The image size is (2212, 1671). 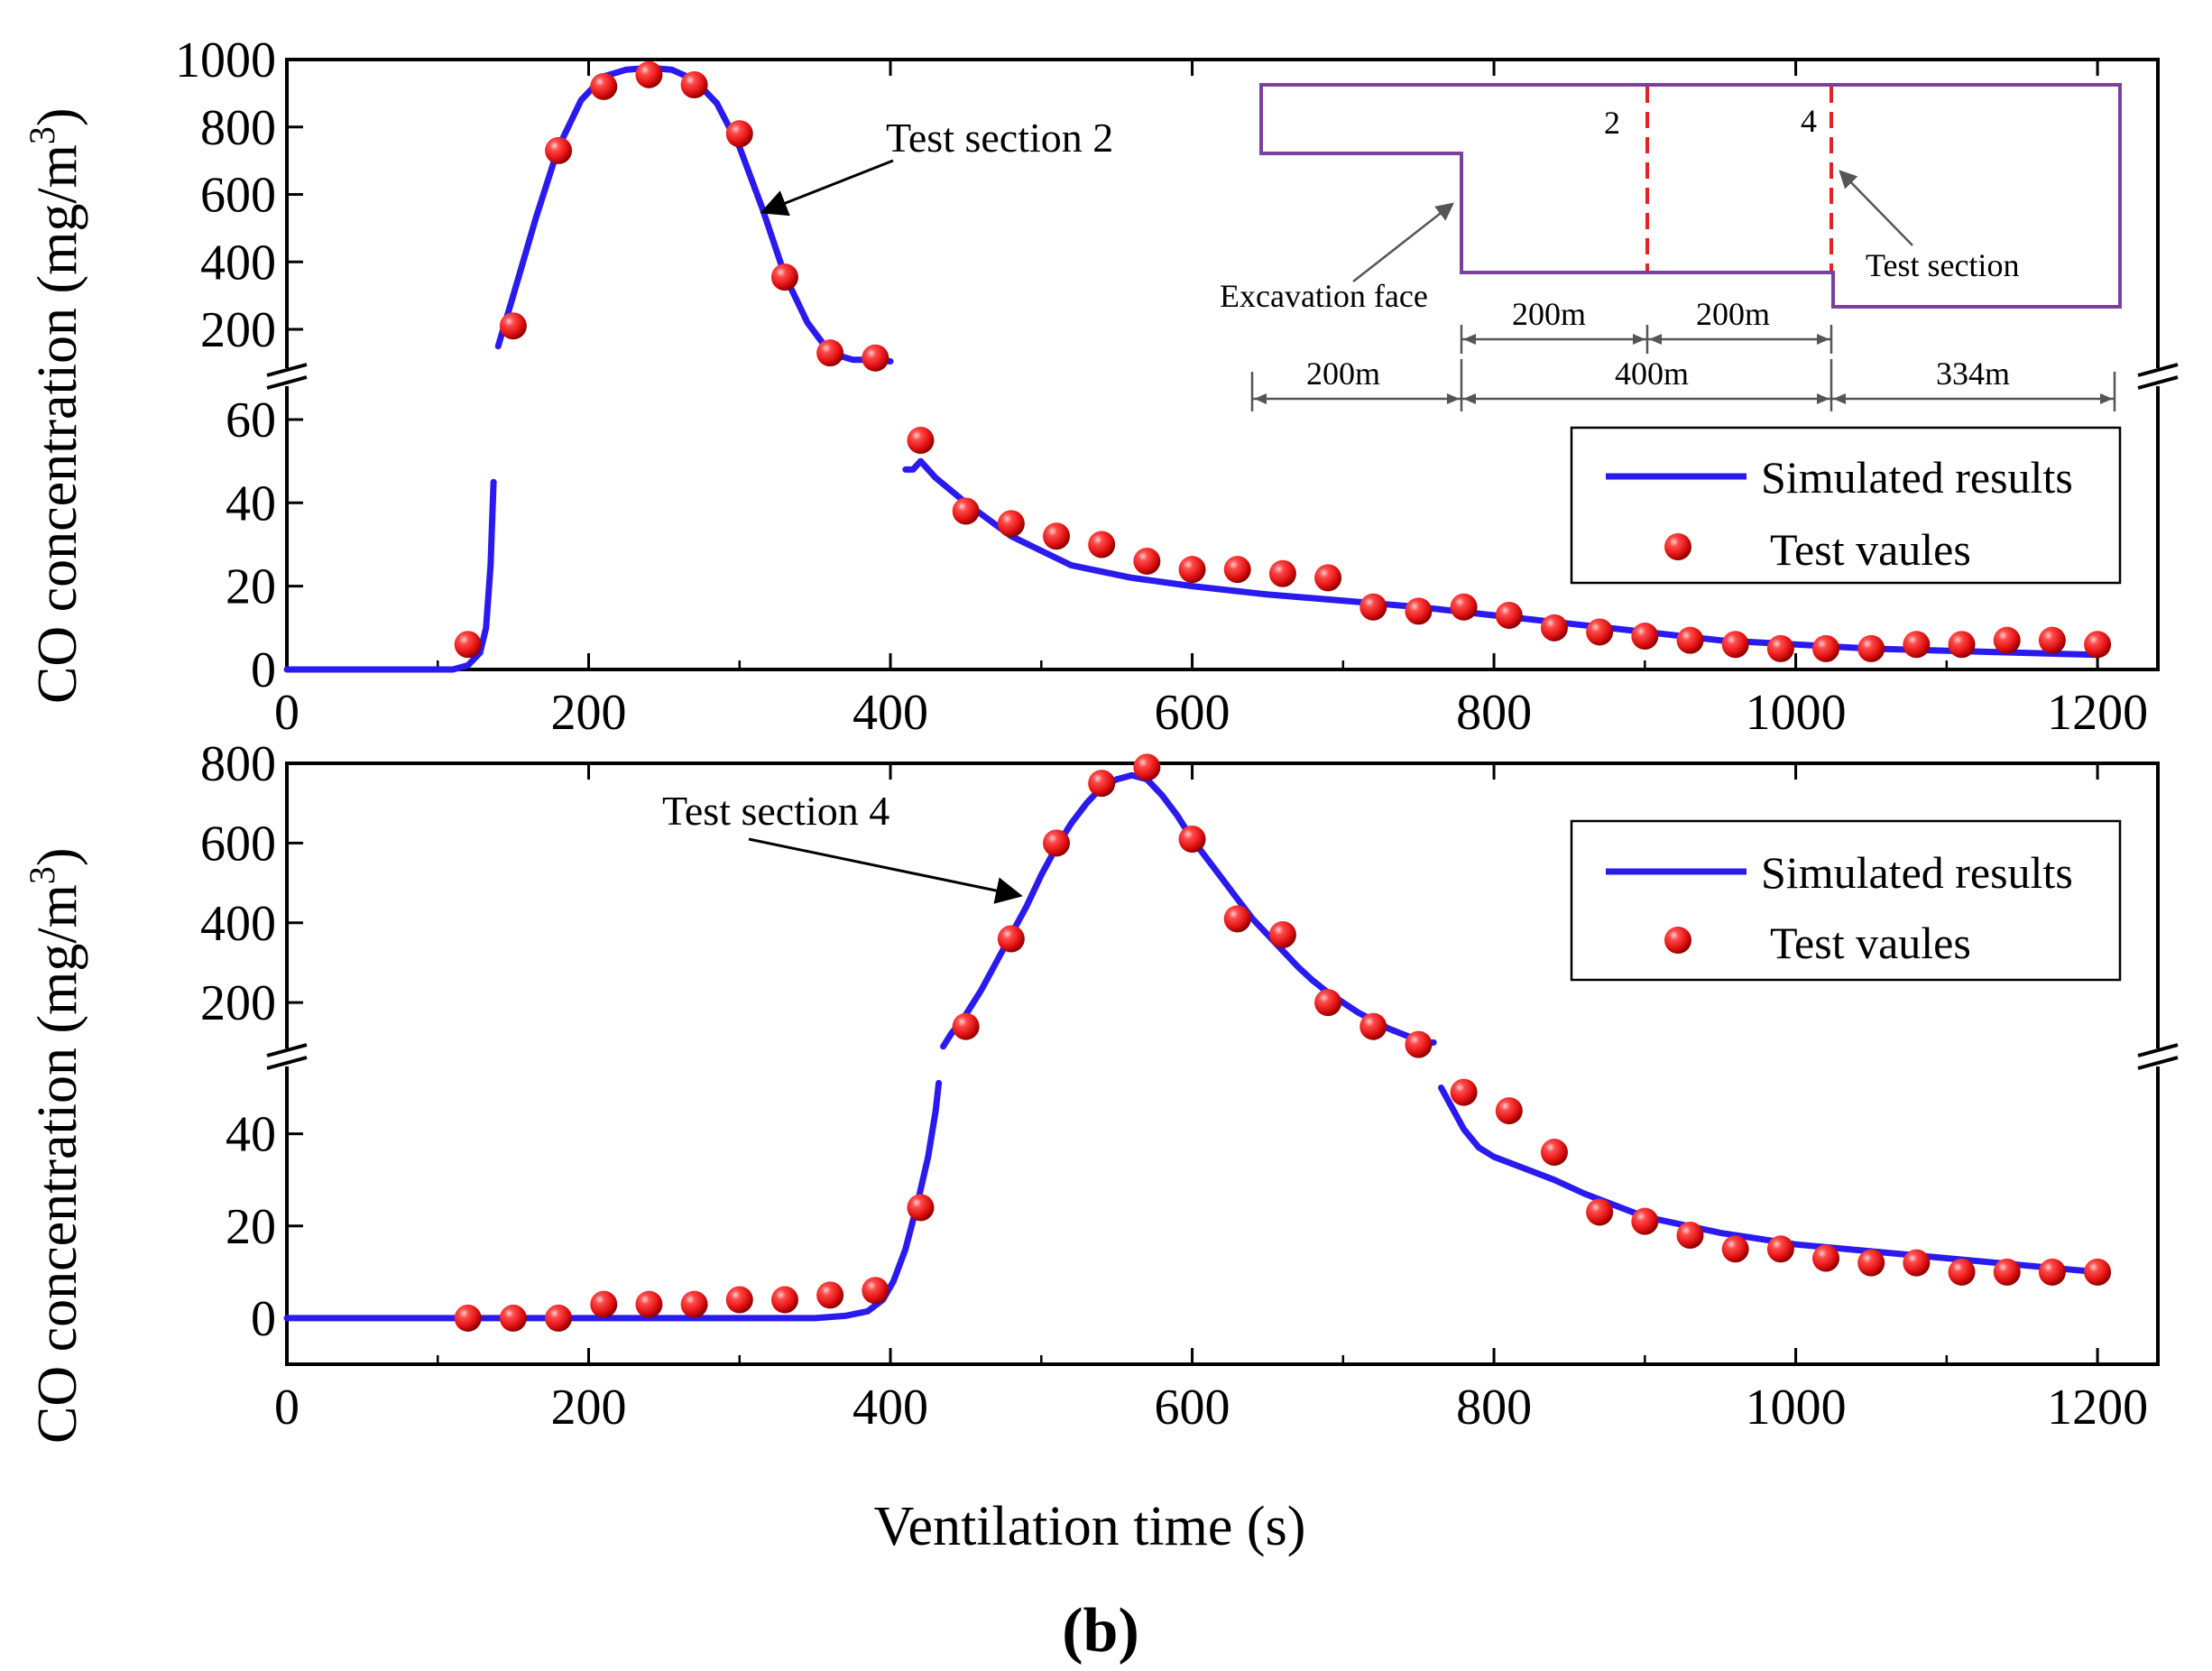 What do you see at coordinates (287, 1408) in the screenshot?
I see `x-tick-label: 0` at bounding box center [287, 1408].